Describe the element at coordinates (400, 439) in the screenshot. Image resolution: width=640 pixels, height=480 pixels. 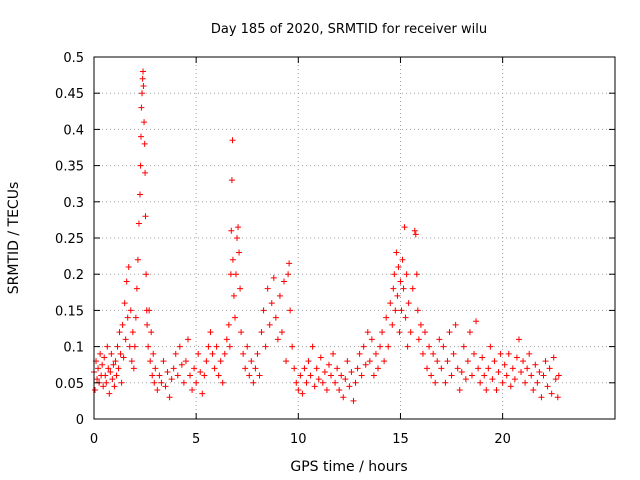
I see `x-tick-label: 15` at that location.